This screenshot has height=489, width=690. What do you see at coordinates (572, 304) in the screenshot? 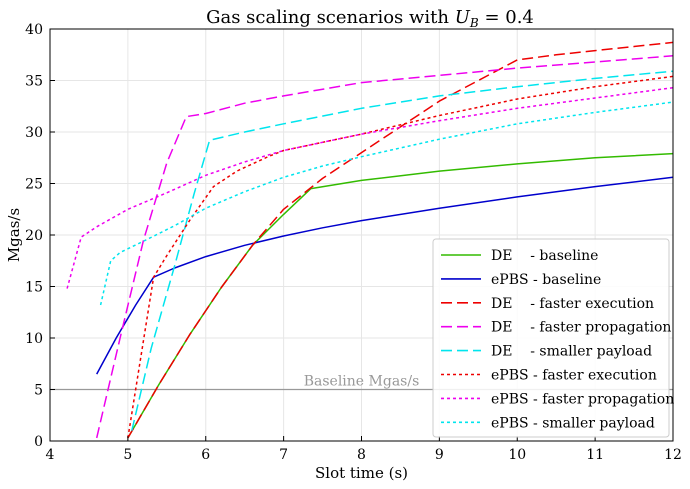
I see `legend-entry-label: DE - faster execution` at bounding box center [572, 304].